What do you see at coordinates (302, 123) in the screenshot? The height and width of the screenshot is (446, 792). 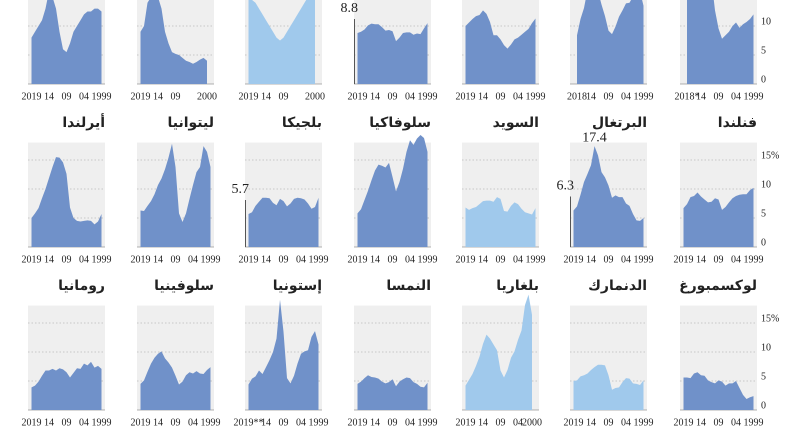 I see `chart-title: بلجيكا` at bounding box center [302, 123].